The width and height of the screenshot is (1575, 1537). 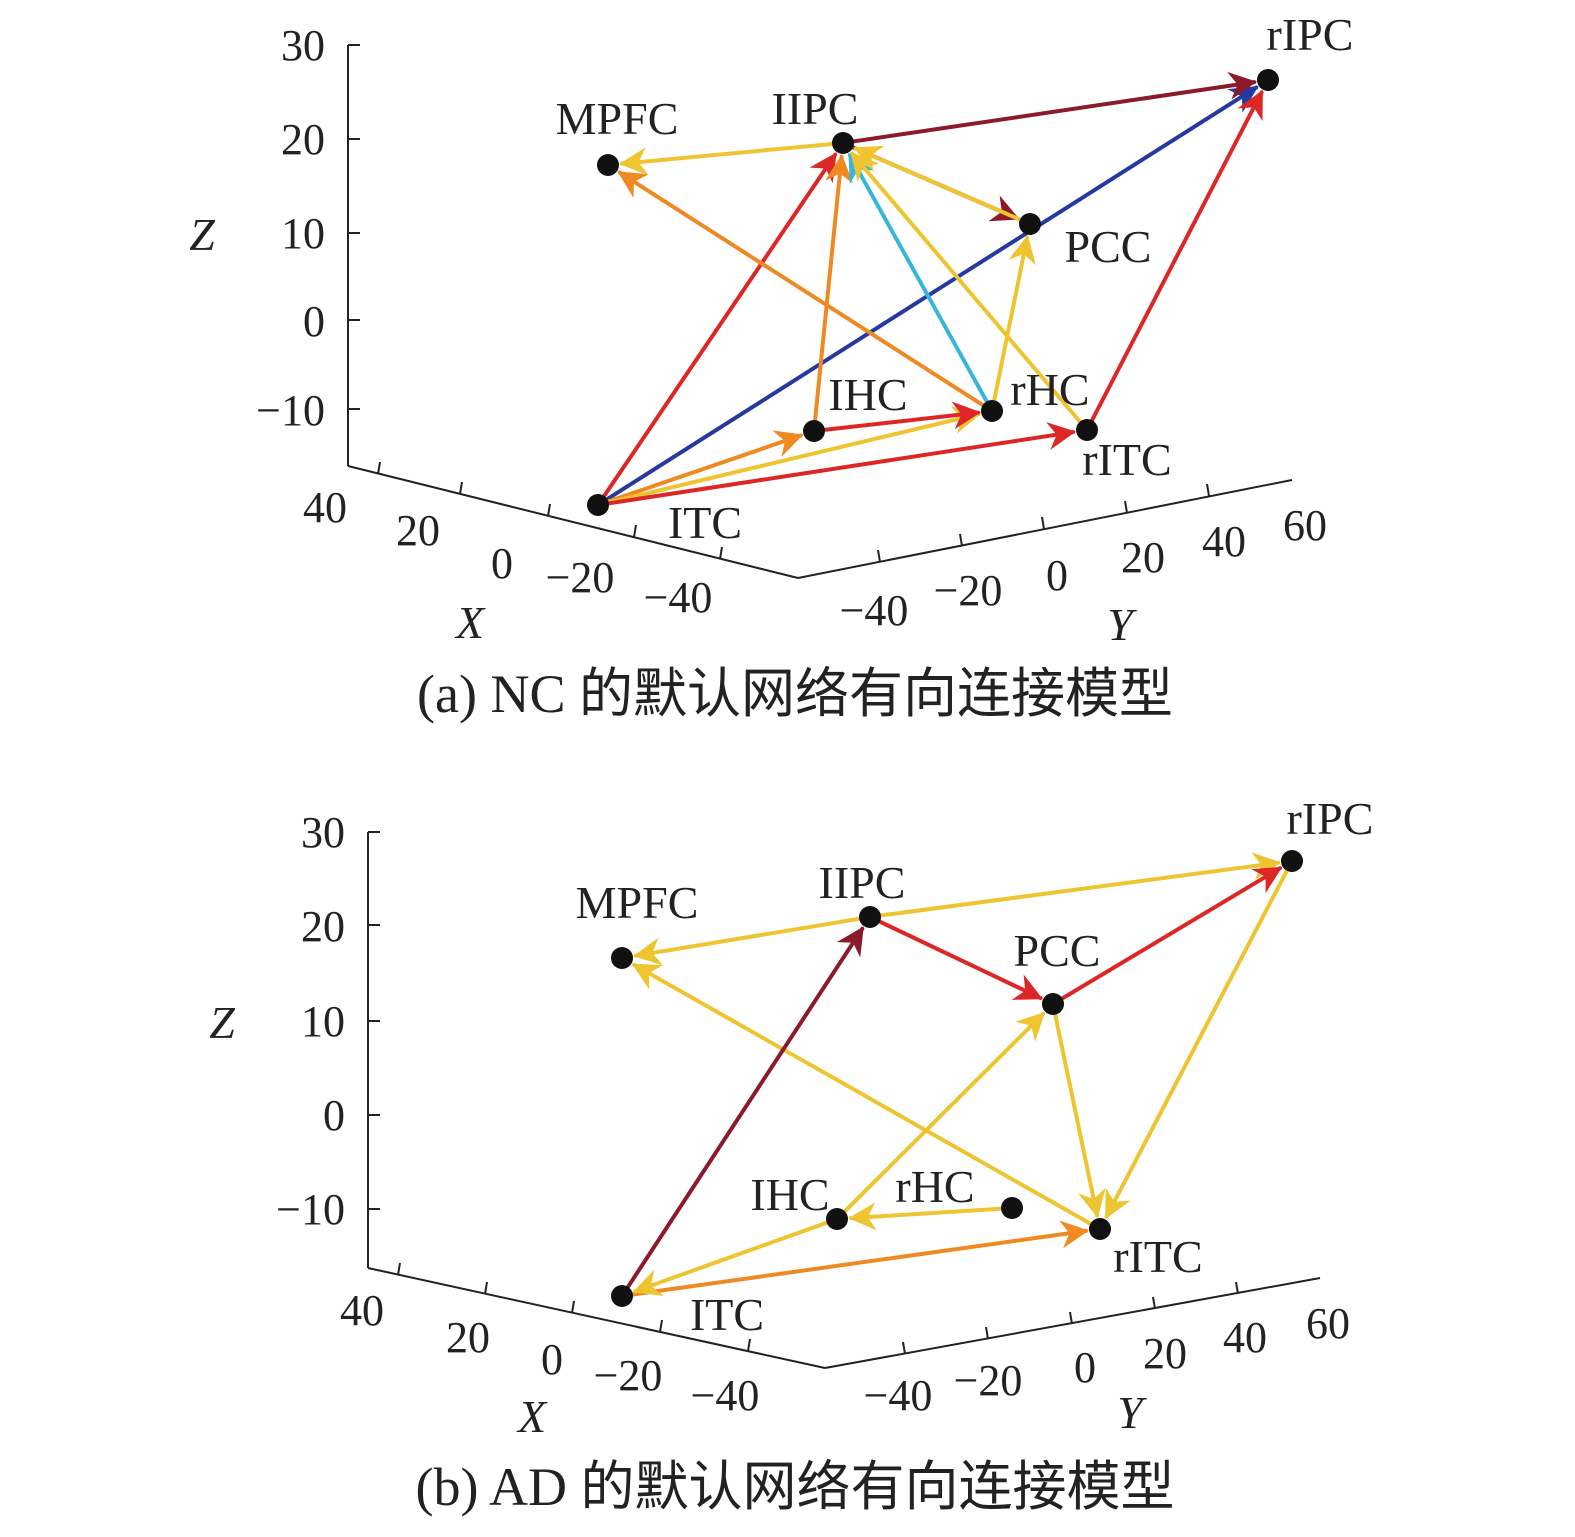 I want to click on edge-pcc-to-ritc, so click(x=1079, y=1114).